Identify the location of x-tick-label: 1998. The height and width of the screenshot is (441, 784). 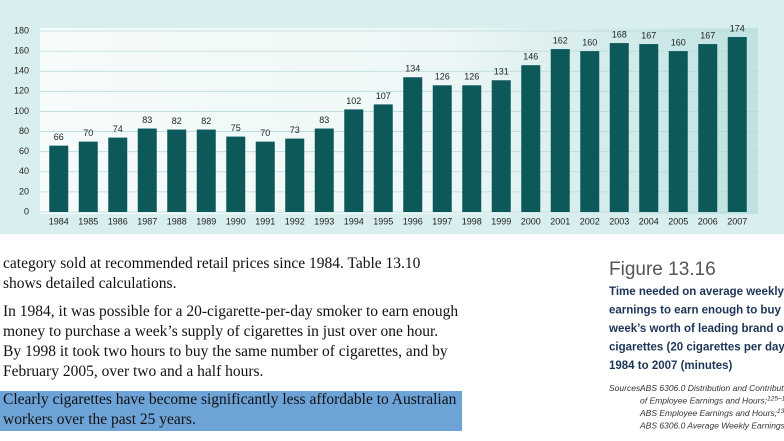
(472, 221).